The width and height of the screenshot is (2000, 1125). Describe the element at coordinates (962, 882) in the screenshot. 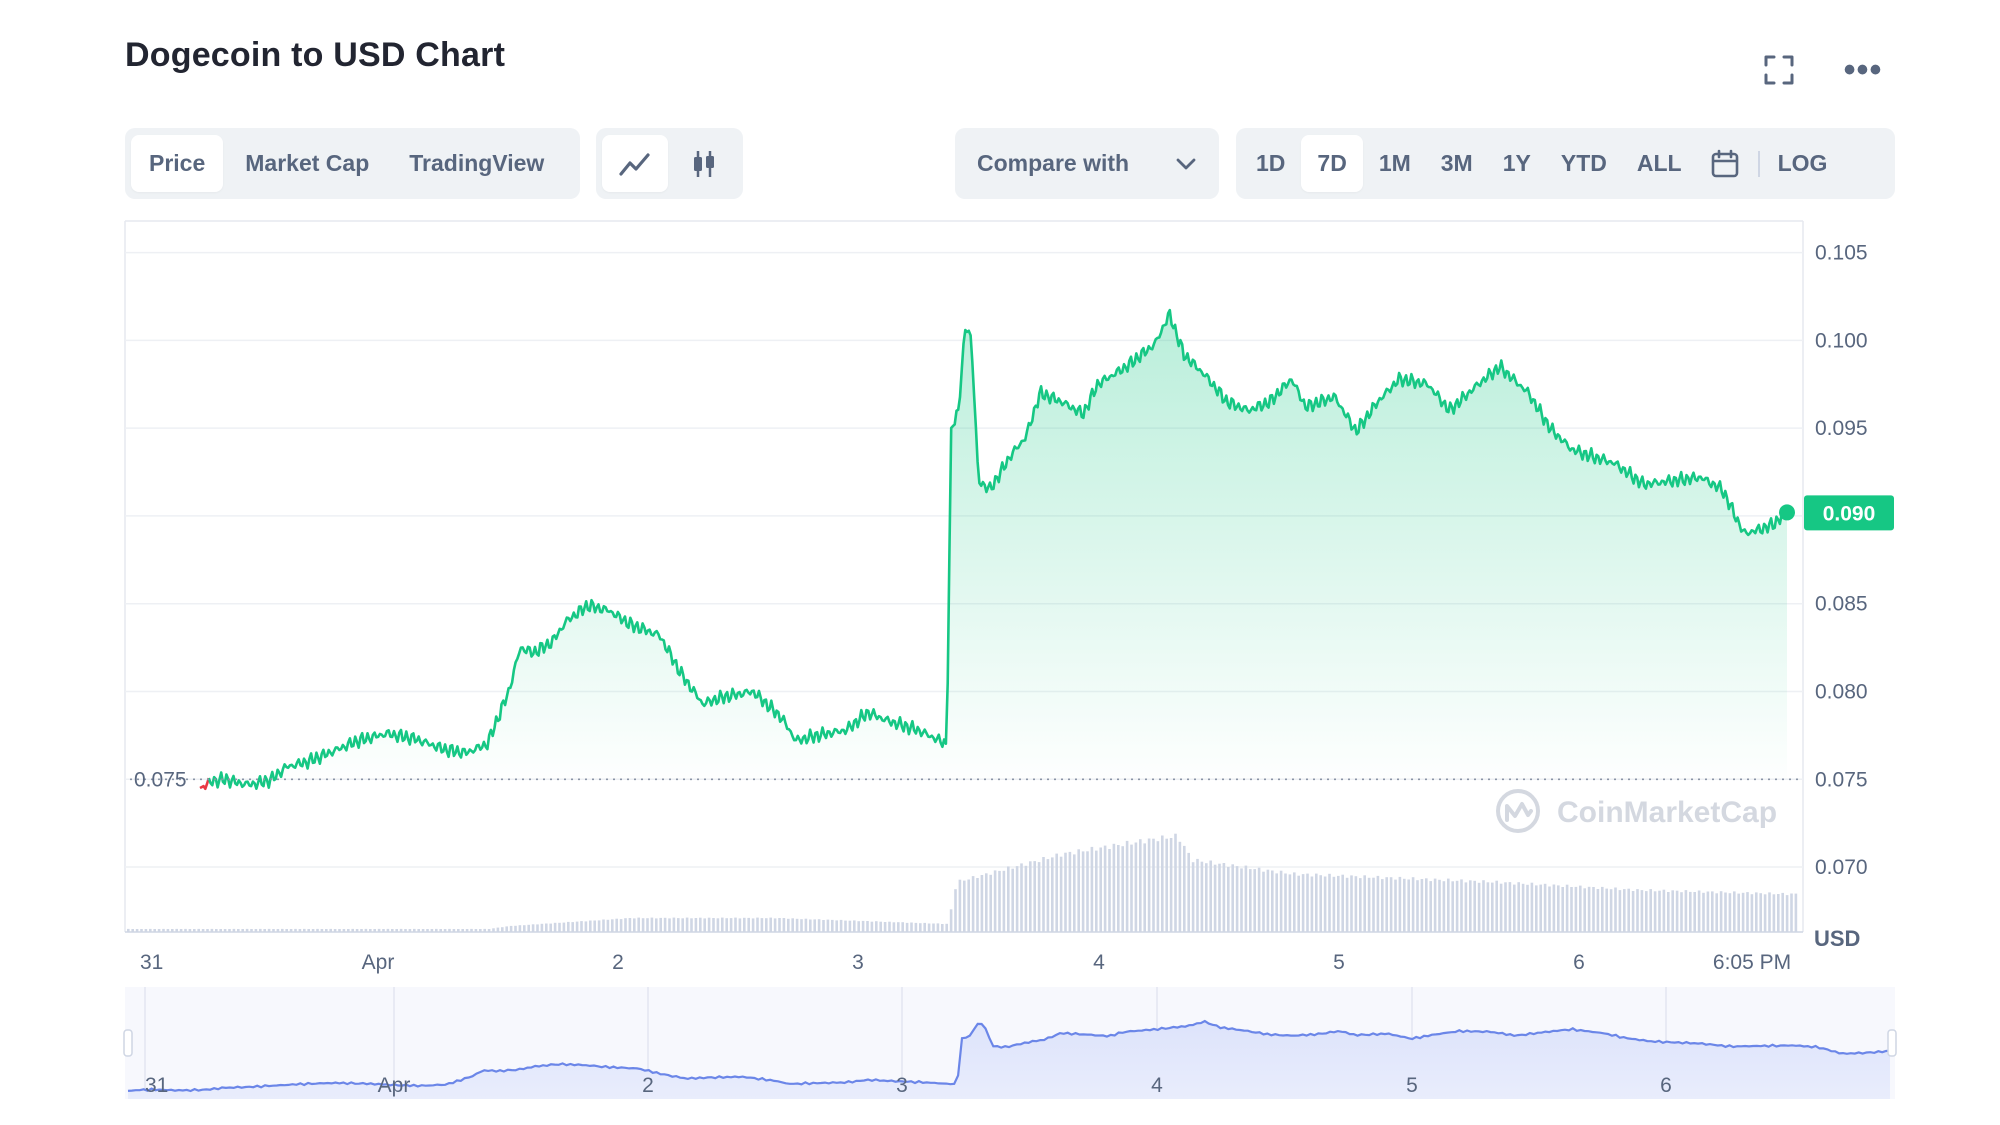

I see `volume-bars` at that location.